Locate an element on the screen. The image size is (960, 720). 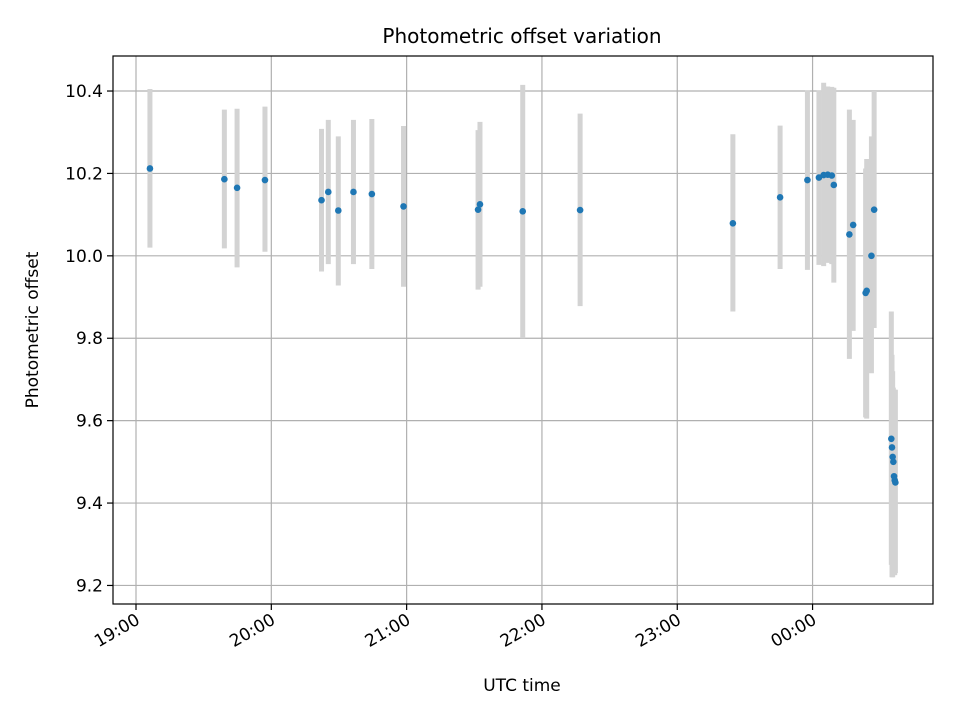
x-axis-label: UTC time is located at coordinates (522, 686).